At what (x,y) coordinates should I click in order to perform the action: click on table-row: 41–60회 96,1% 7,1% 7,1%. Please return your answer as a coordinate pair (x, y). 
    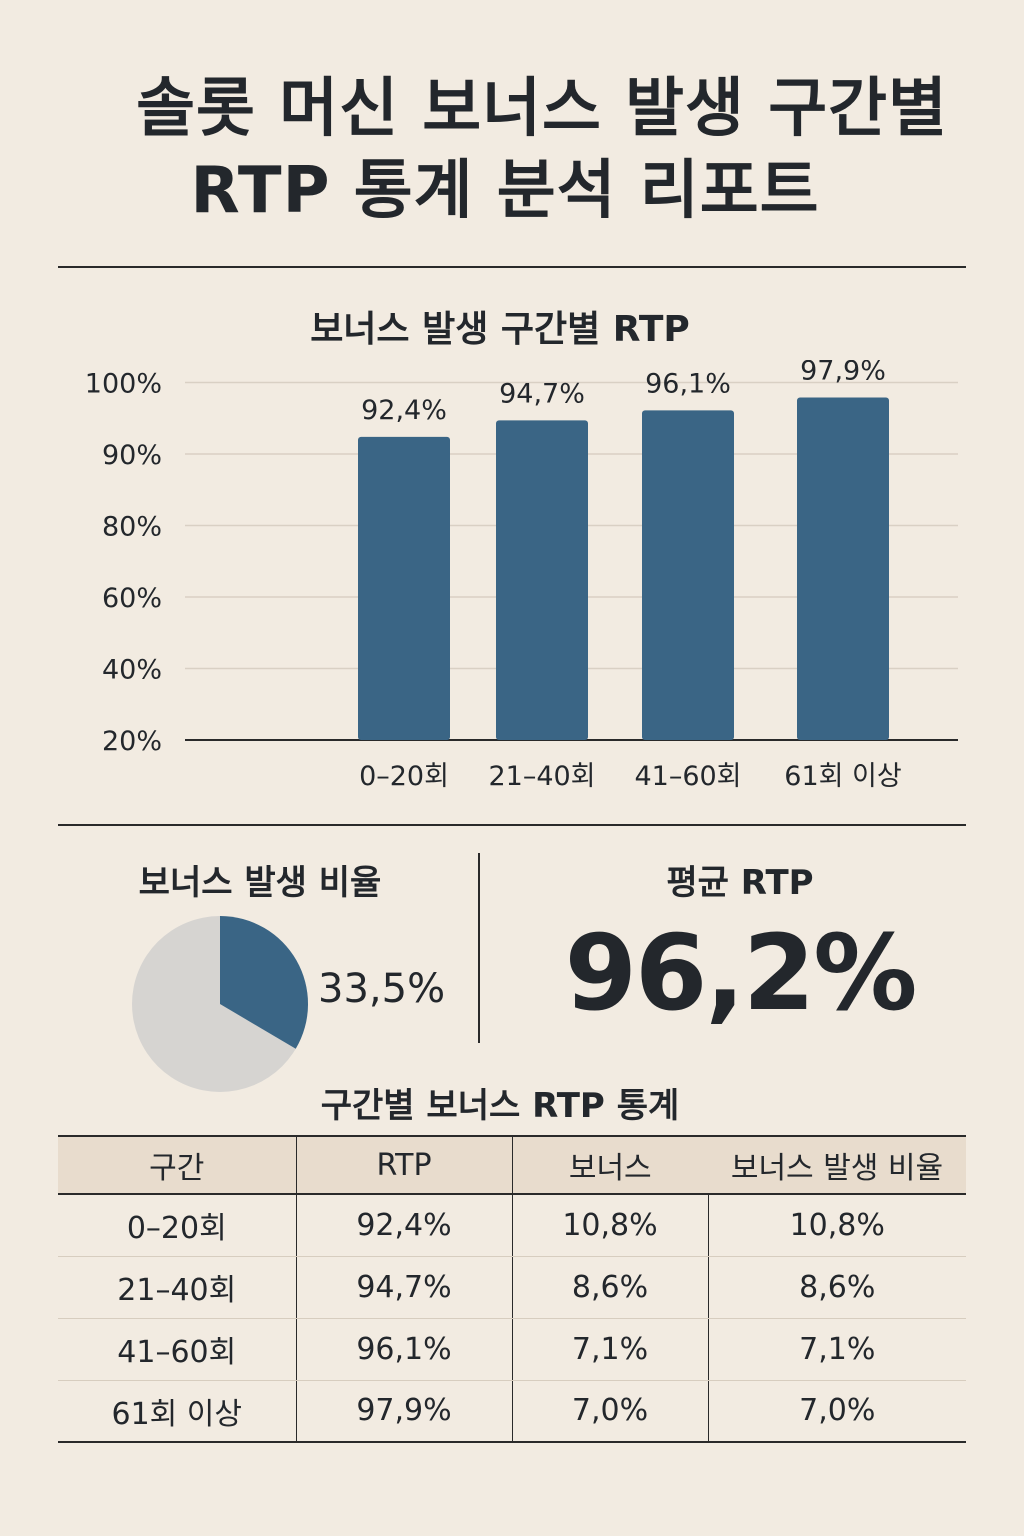
    Looking at the image, I should click on (512, 1349).